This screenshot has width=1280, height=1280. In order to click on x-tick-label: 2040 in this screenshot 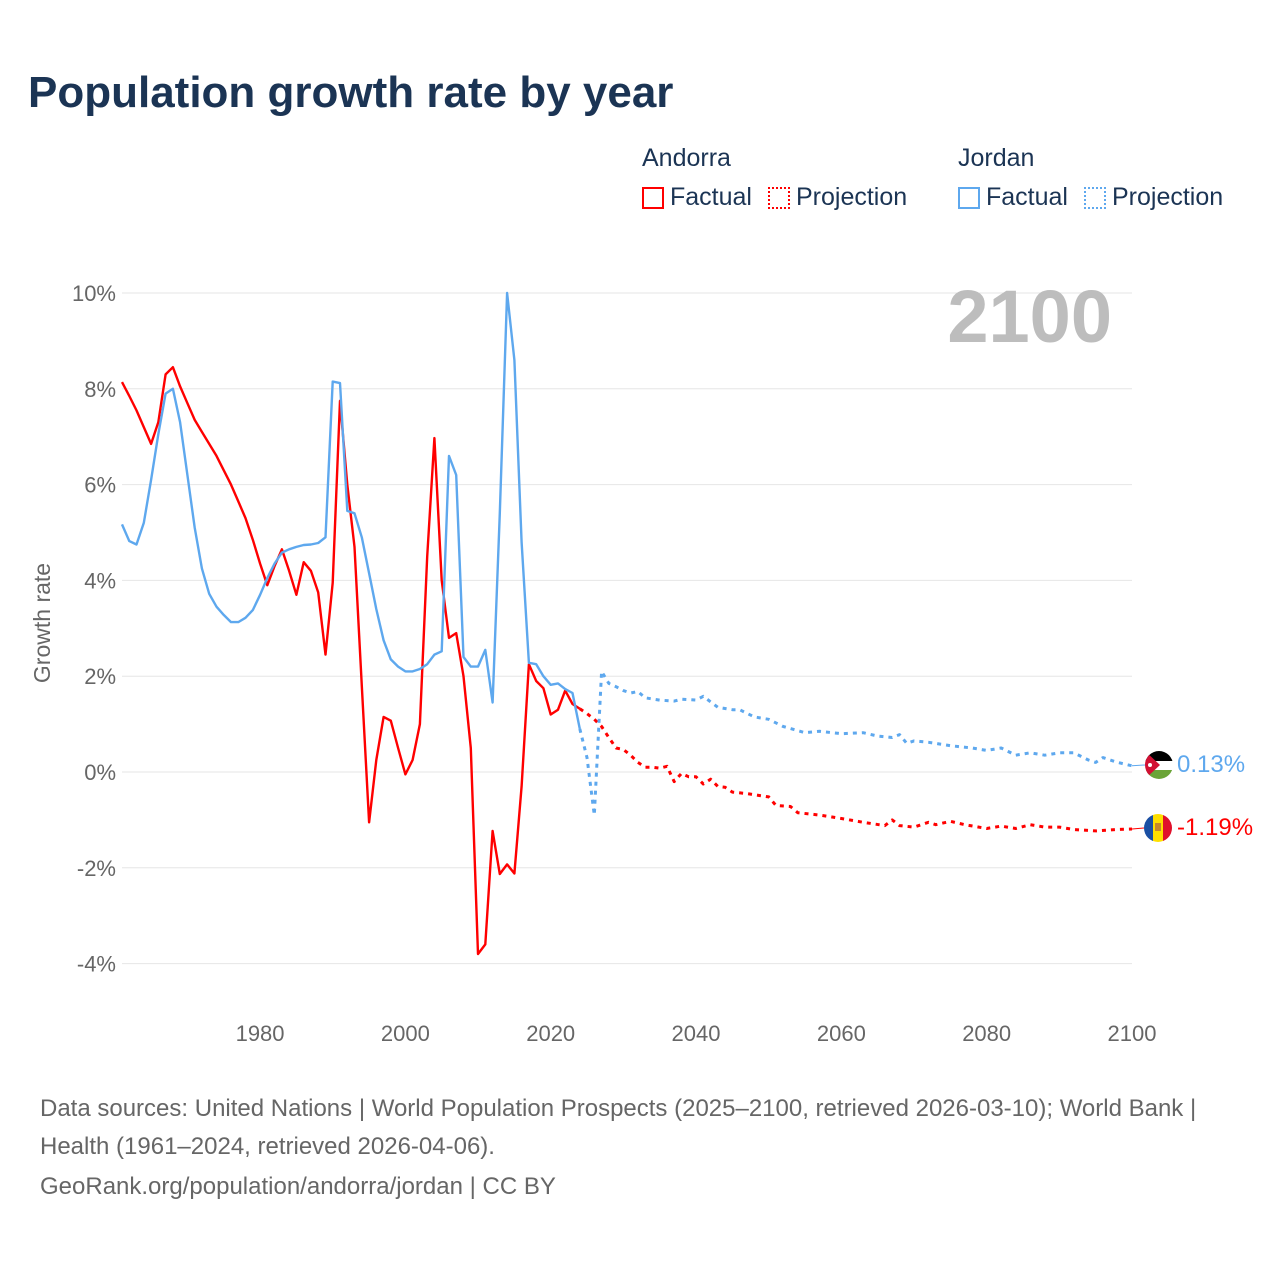, I will do `click(696, 1033)`.